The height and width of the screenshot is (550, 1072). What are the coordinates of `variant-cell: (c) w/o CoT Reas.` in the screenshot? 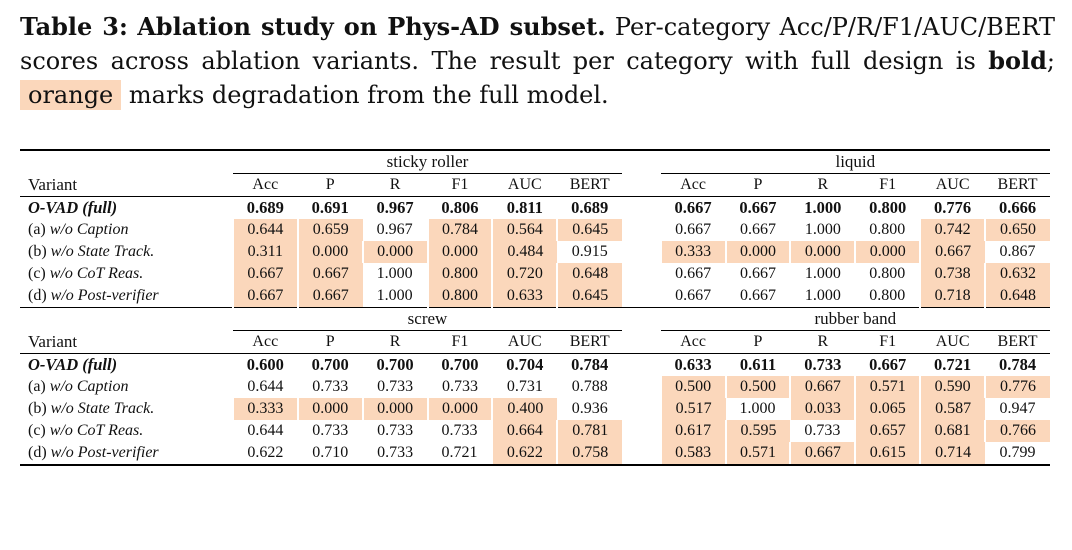 It's located at (126, 274).